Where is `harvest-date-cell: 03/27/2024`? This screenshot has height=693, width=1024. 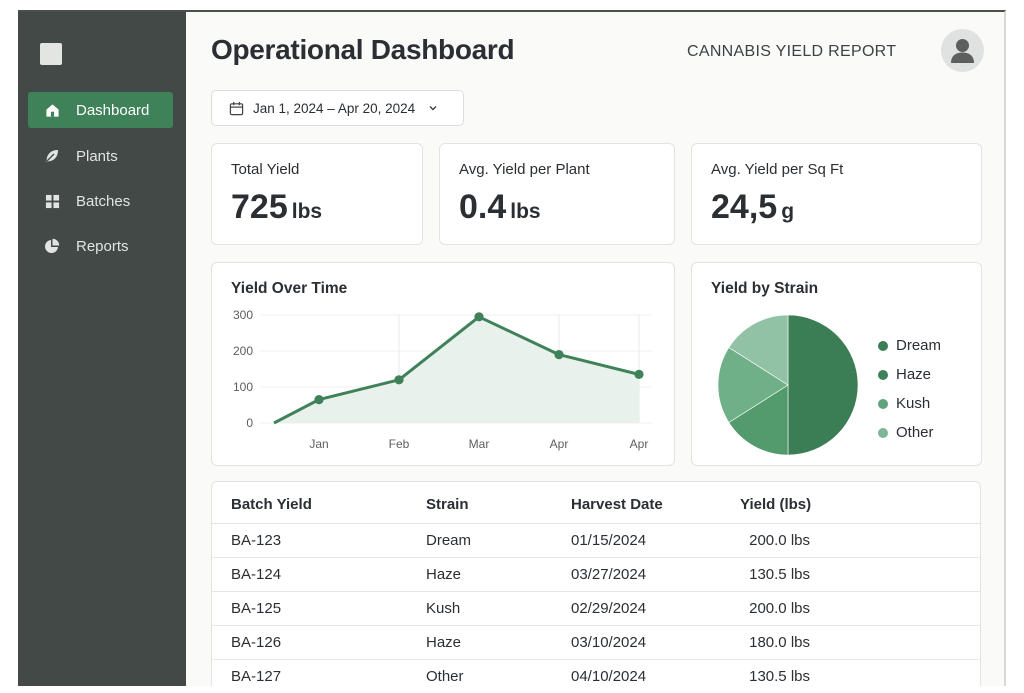
harvest-date-cell: 03/27/2024 is located at coordinates (609, 574).